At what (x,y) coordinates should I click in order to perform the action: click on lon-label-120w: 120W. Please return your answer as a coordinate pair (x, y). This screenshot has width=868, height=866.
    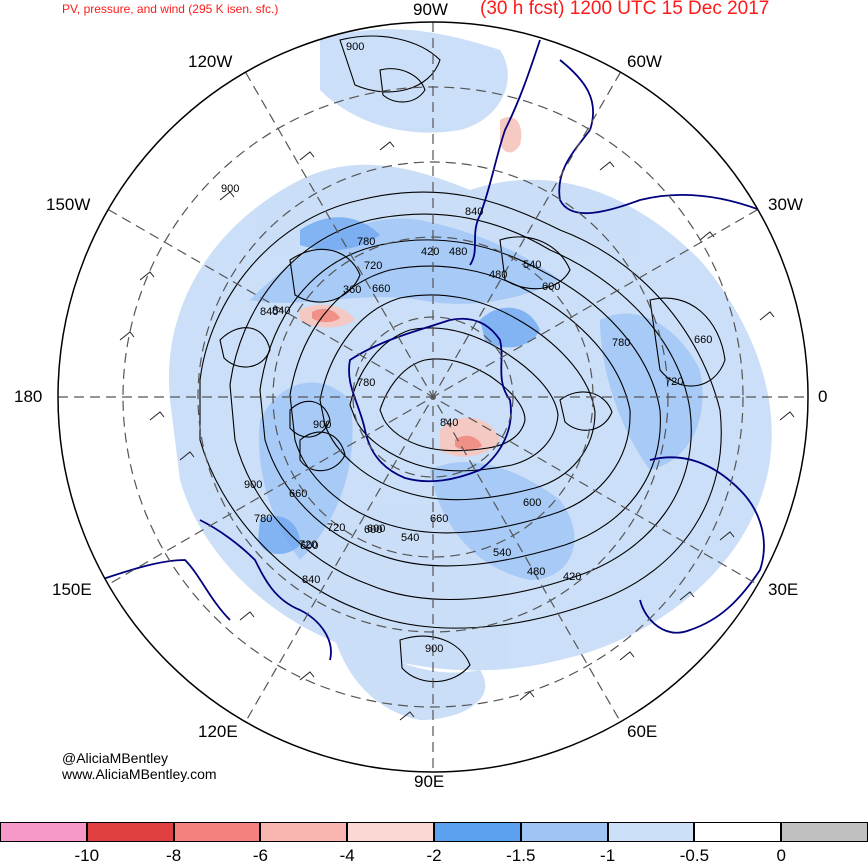
    Looking at the image, I should click on (210, 61).